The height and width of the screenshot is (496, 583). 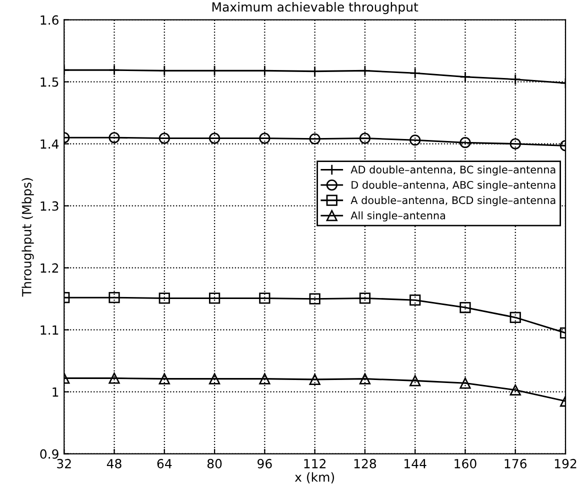 I want to click on x-tick-label: 96, so click(x=265, y=463).